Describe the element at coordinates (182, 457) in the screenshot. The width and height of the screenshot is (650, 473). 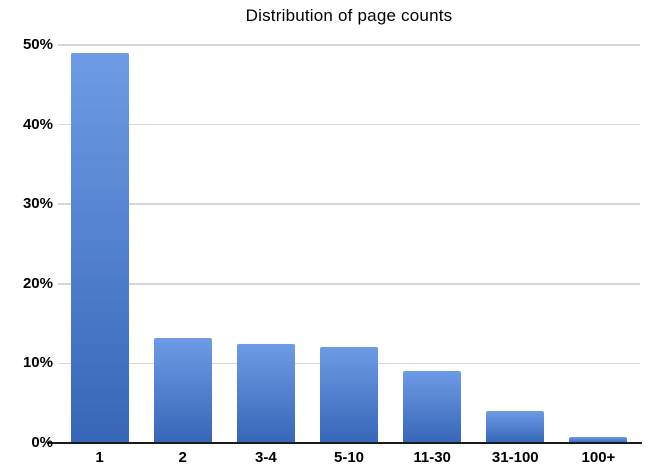
I see `x-axis-tick-label: 2` at that location.